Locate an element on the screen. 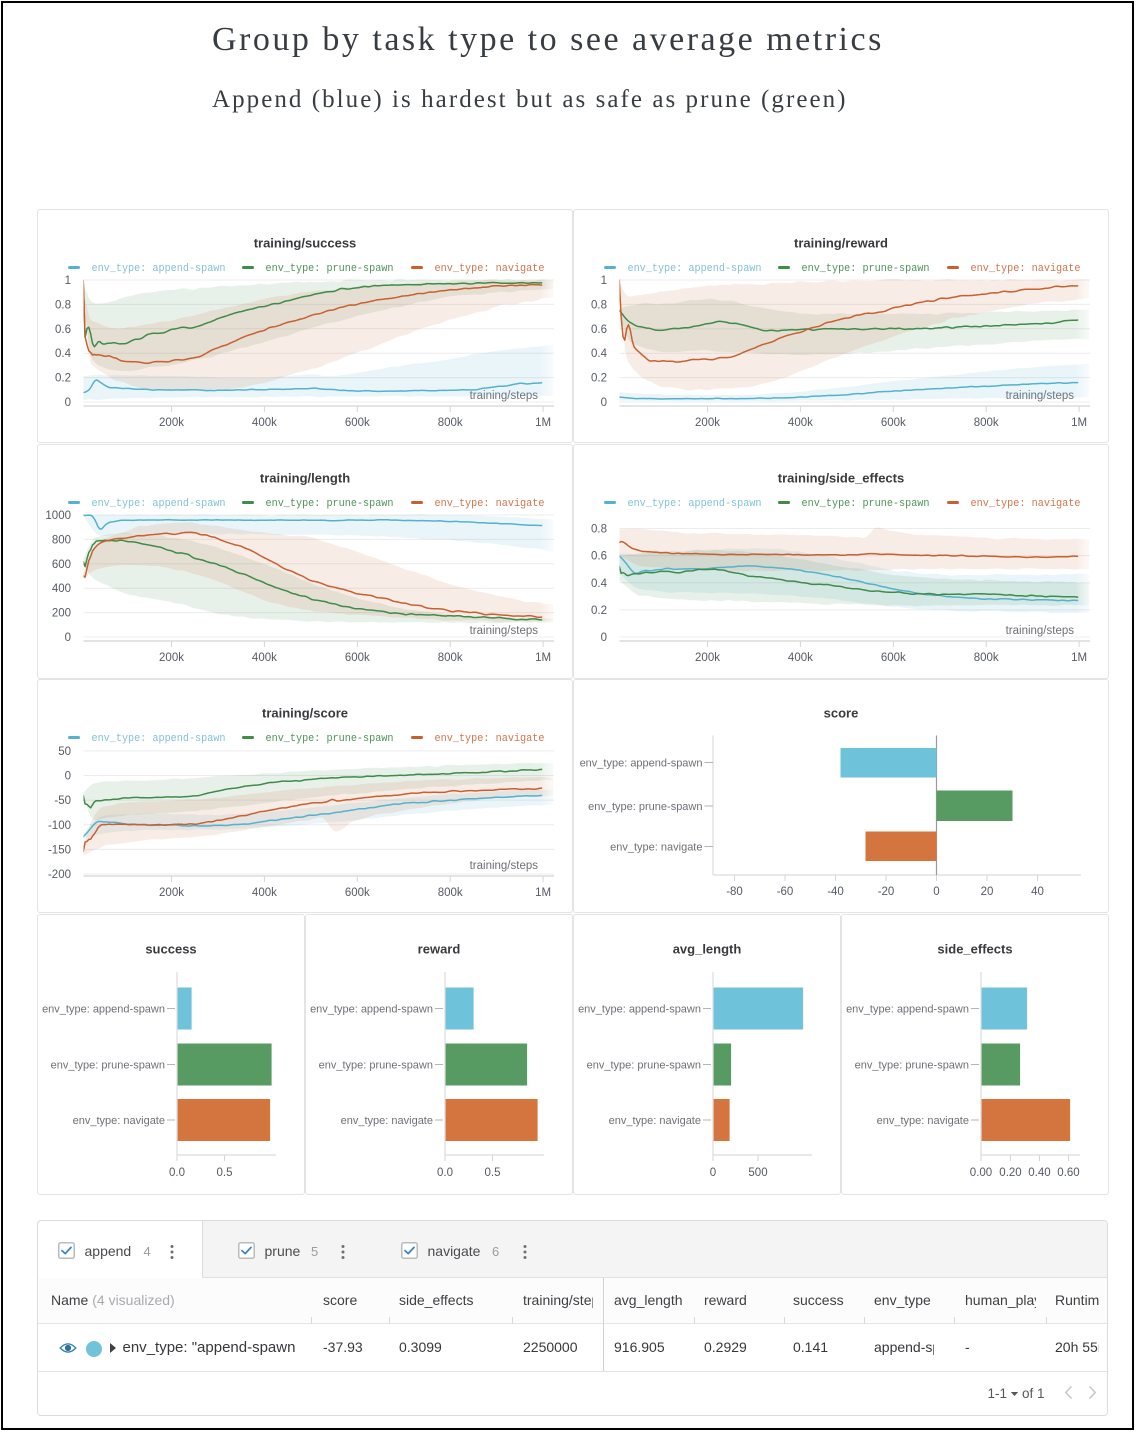 The image size is (1136, 1432). svg-text: reward is located at coordinates (438, 948).